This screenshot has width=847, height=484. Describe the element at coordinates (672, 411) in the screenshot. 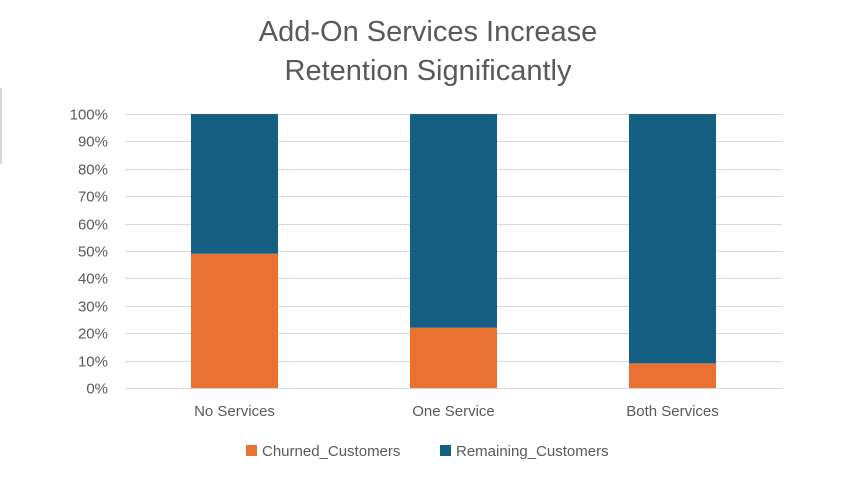

I see `x-category-label: Both Services` at that location.